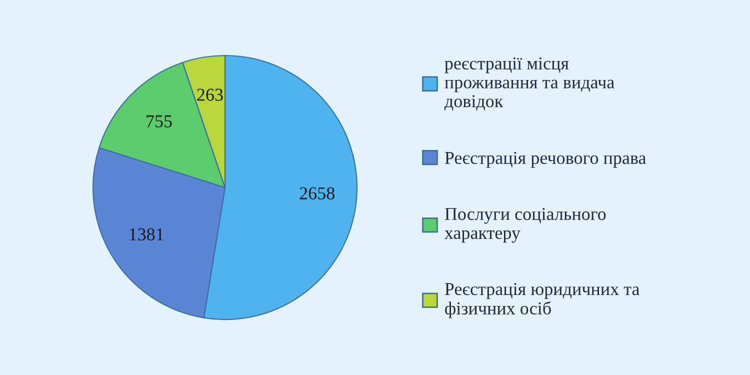 This screenshot has width=750, height=375. I want to click on legend-label: Реєстрація юридичних та фізичних осіб, so click(542, 300).